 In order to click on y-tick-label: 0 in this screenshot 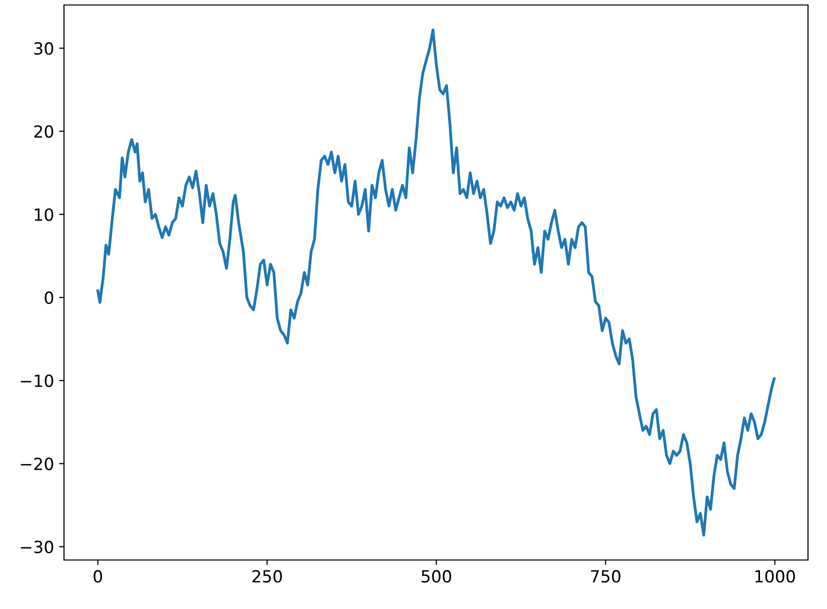, I will do `click(49, 297)`.